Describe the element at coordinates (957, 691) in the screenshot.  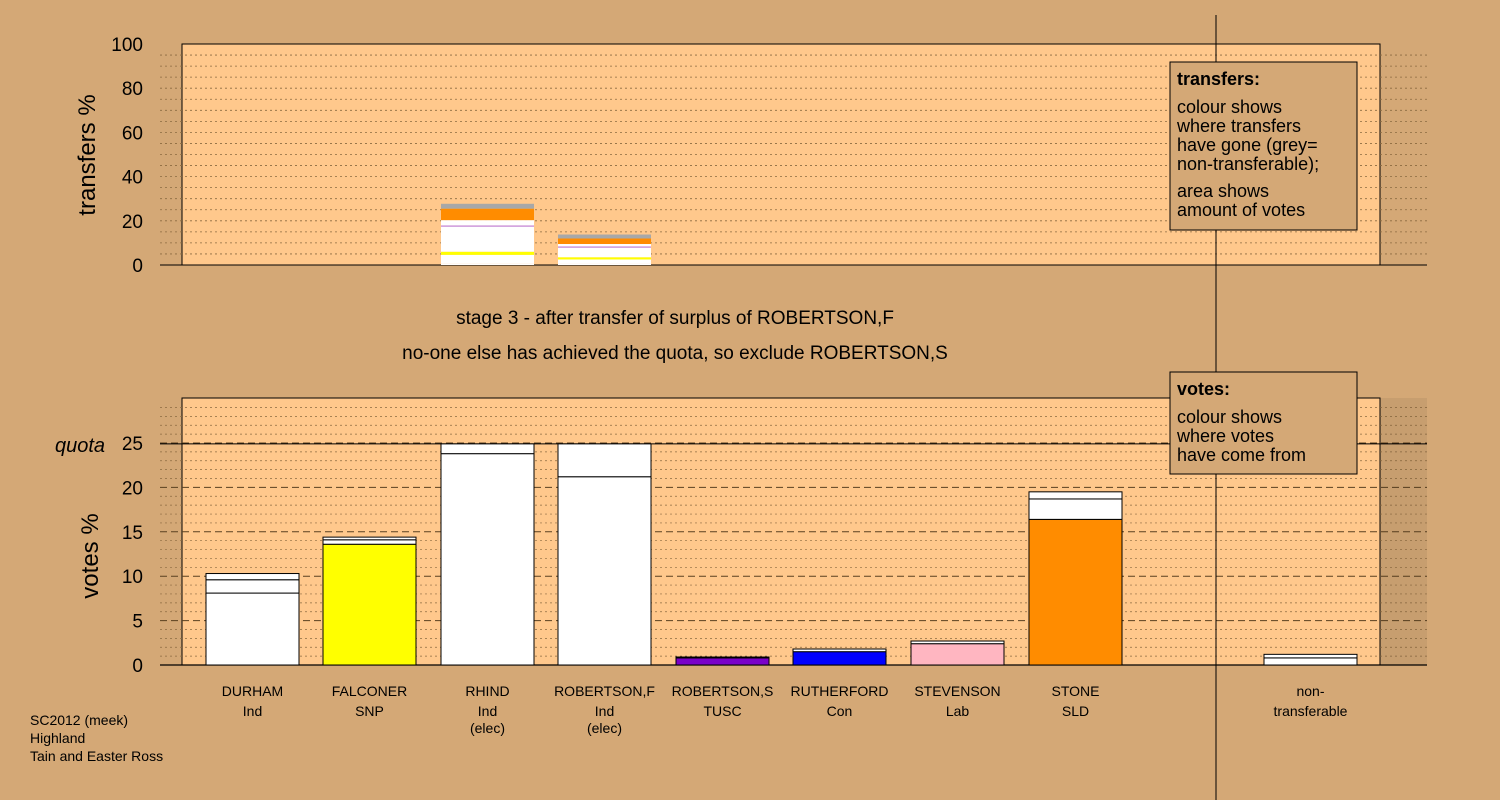
I see `candidate-name-label: STEVENSON` at that location.